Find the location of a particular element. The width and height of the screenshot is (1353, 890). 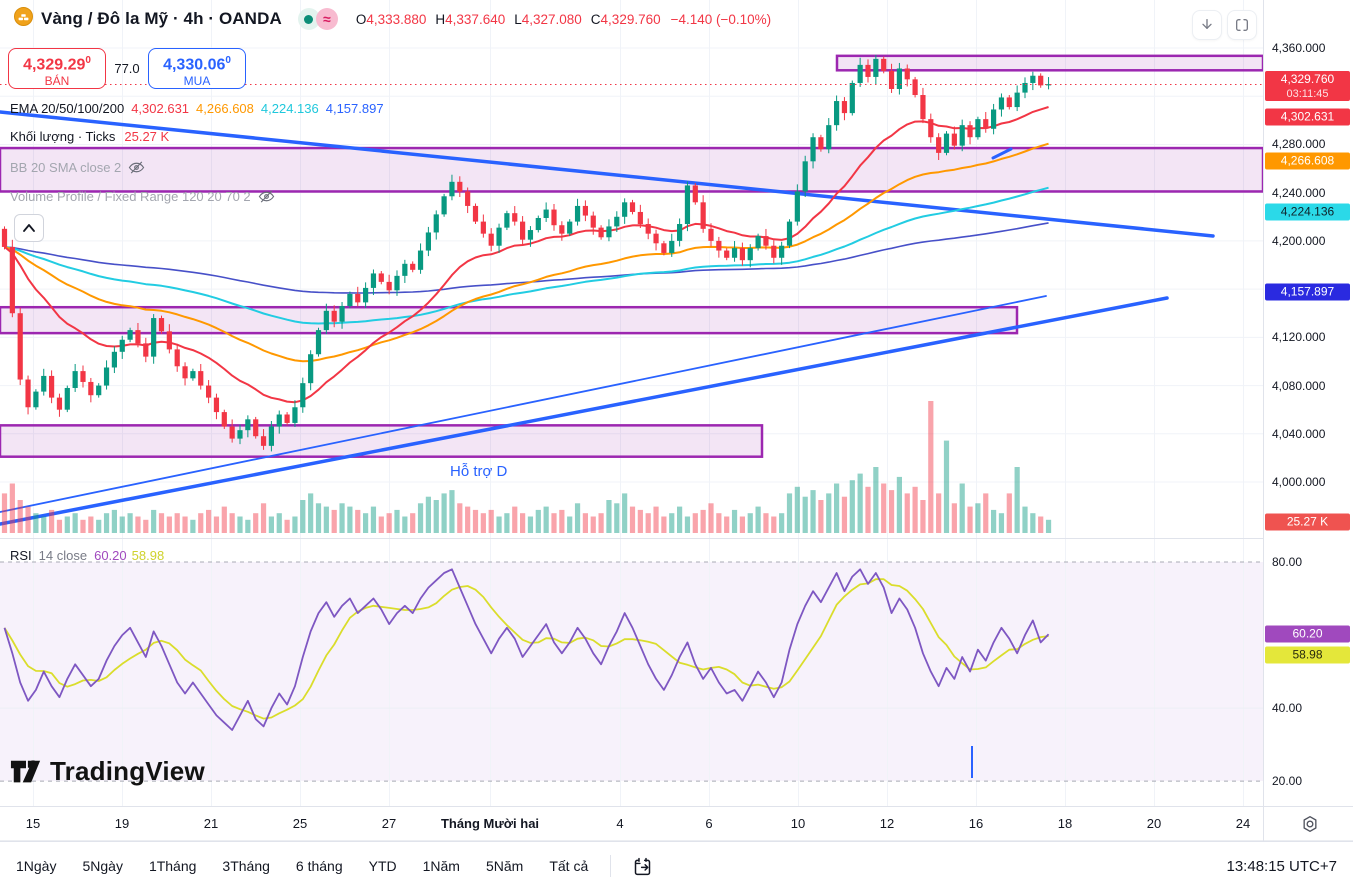

price-tick: 4,240.000 is located at coordinates (1299, 192).